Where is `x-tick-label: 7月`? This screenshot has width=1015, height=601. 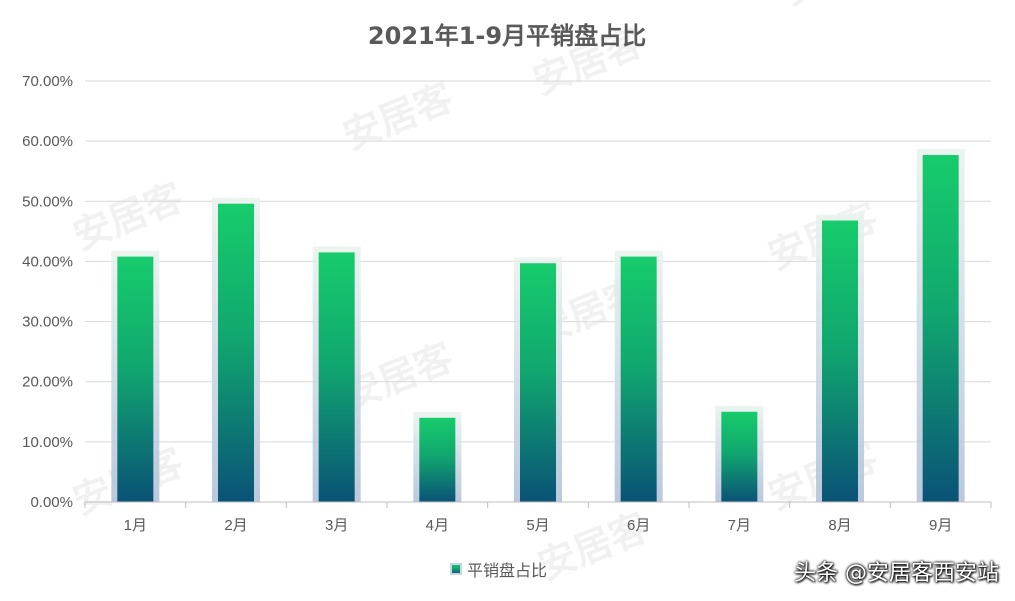 x-tick-label: 7月 is located at coordinates (739, 525).